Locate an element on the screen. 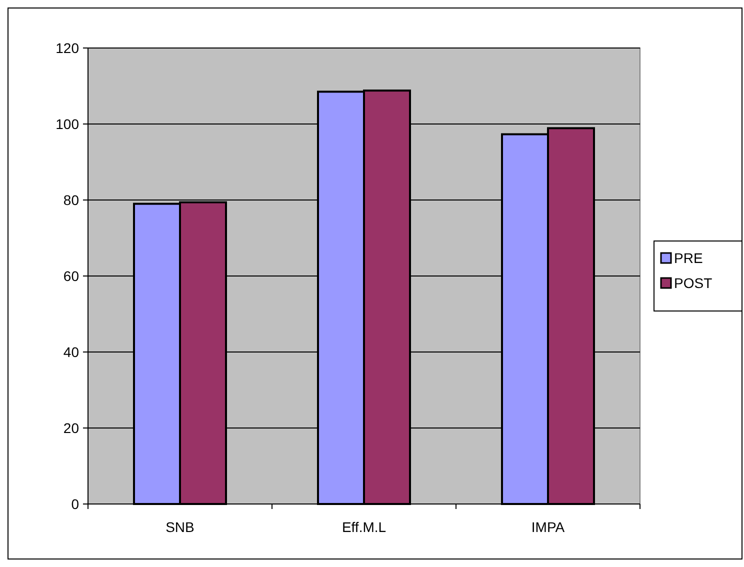 The height and width of the screenshot is (567, 744). x-tick-label: SNB is located at coordinates (180, 527).